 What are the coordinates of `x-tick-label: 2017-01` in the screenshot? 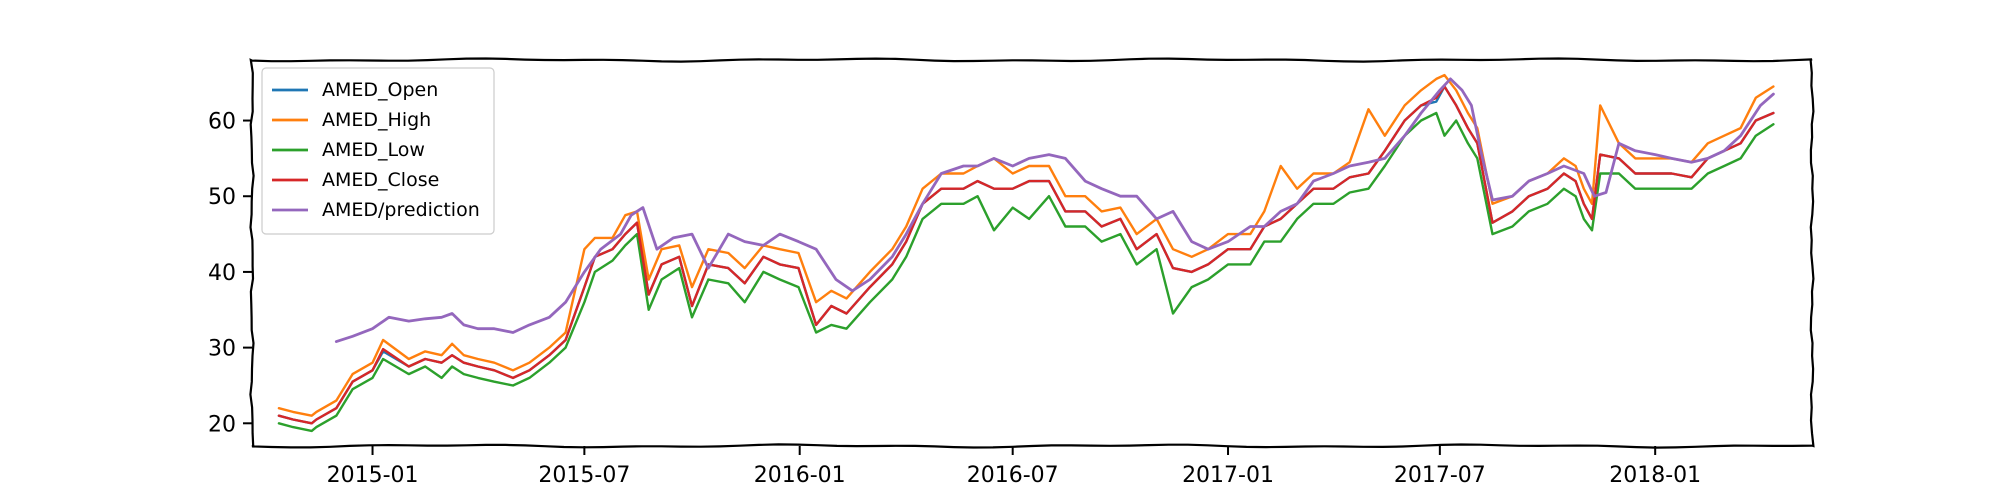 It's located at (1228, 475).